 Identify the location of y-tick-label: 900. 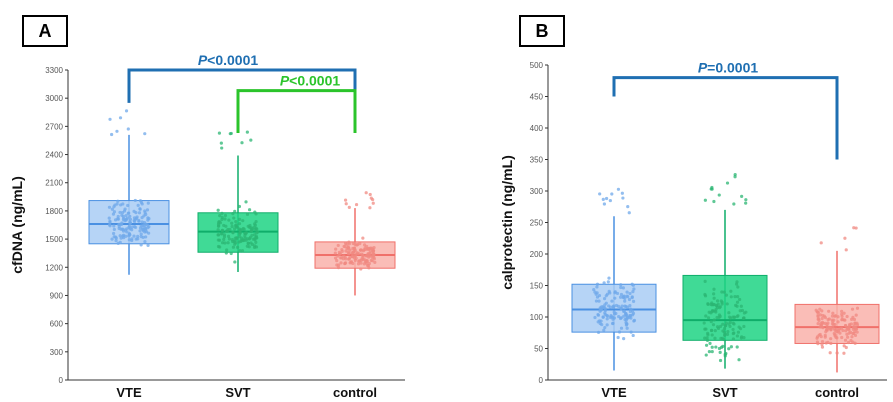
(57, 295).